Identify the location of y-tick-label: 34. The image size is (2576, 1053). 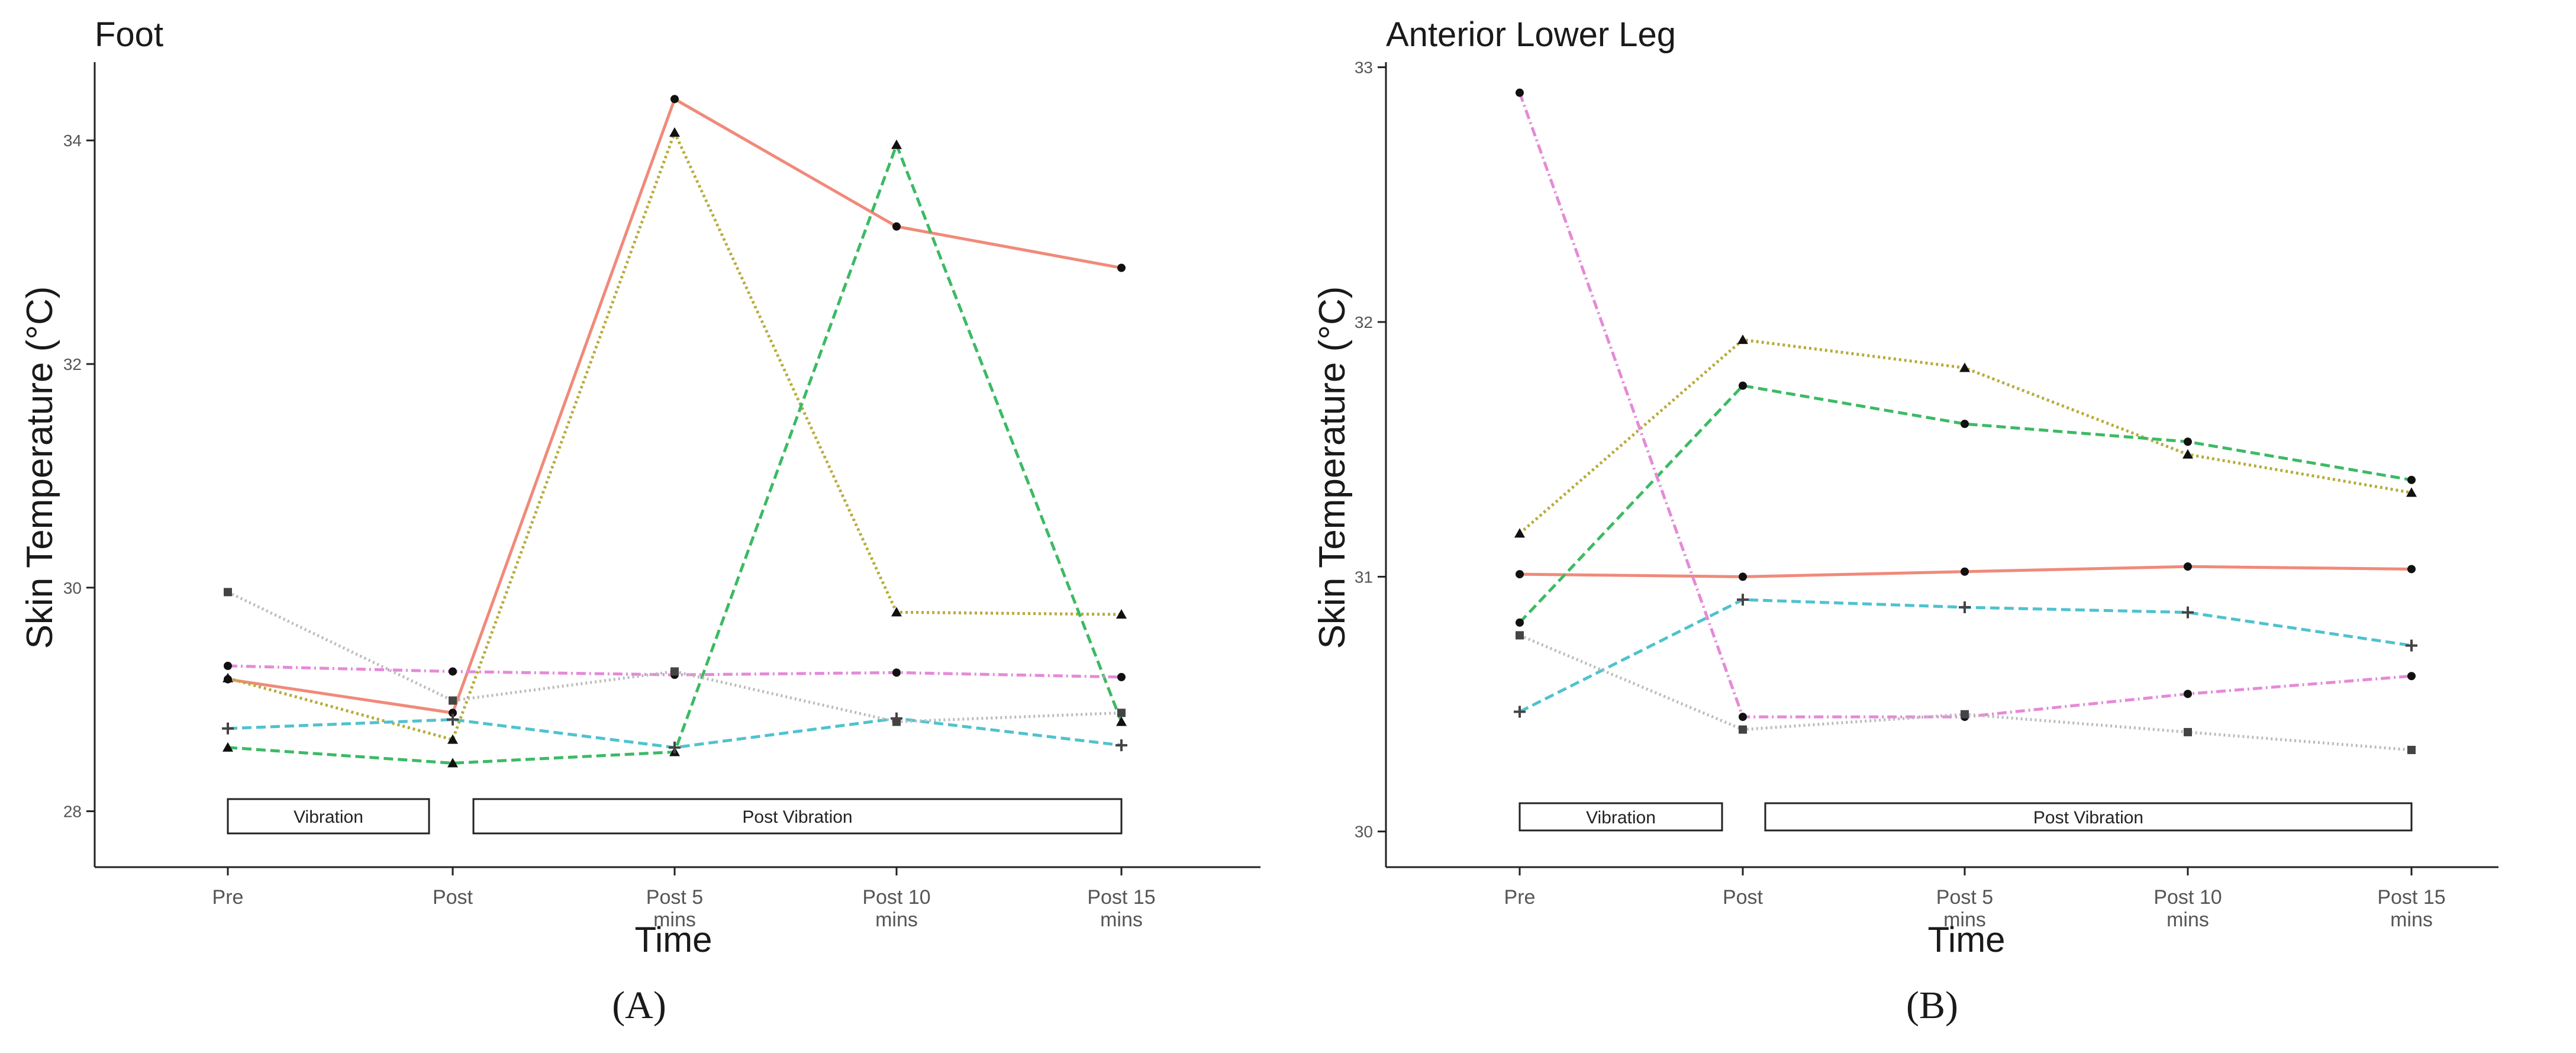
(72, 140).